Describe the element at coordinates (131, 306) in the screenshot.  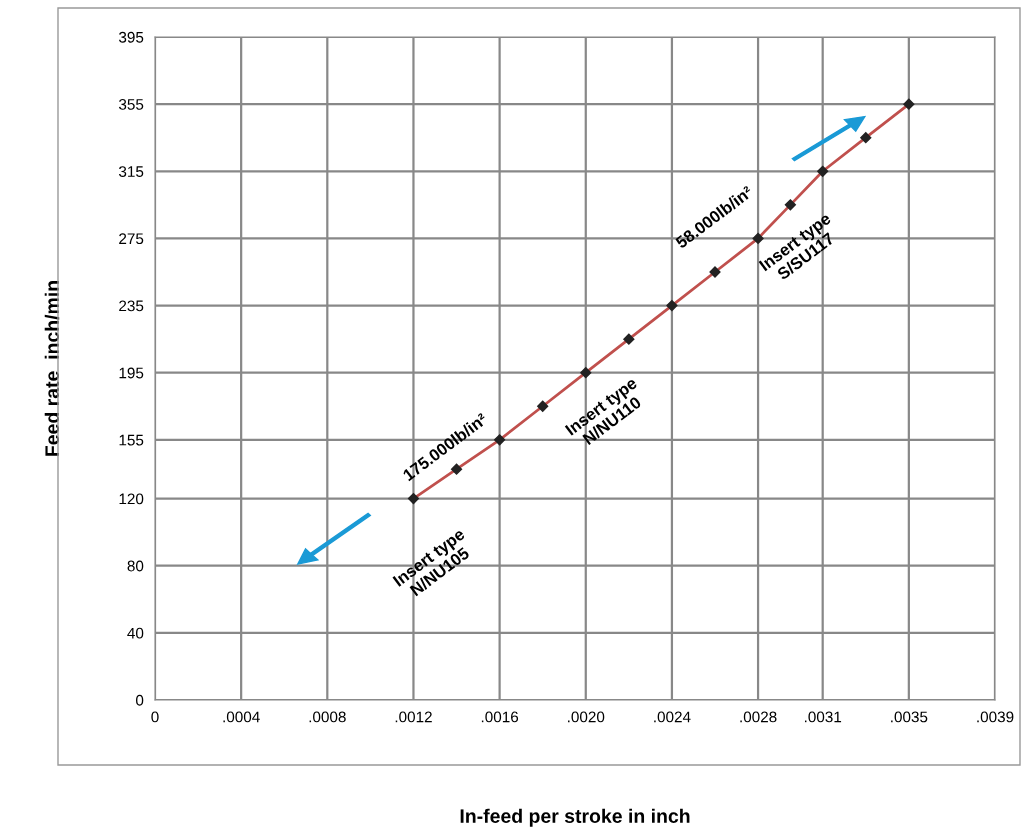
I see `y-tick-label: 235` at that location.